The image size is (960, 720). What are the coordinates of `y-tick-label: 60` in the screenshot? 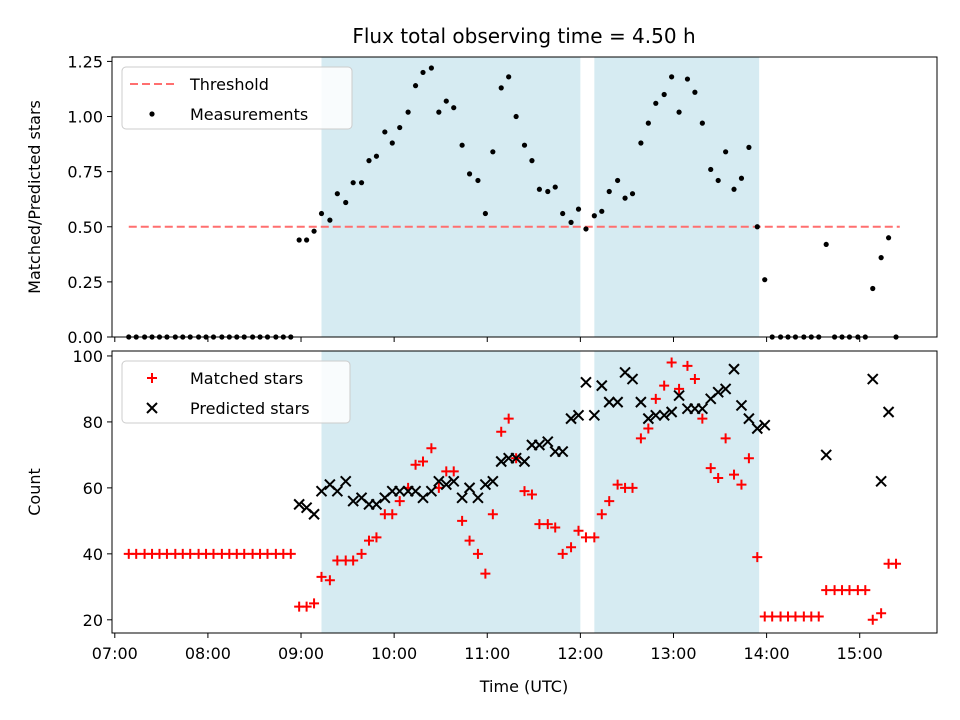 It's located at (93, 488).